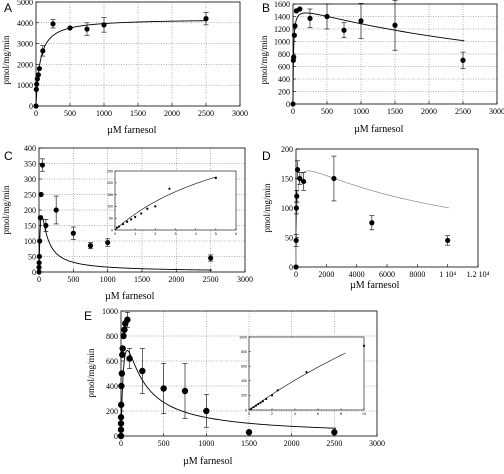  What do you see at coordinates (282, 17) in the screenshot?
I see `y-tick-label: 1400` at bounding box center [282, 17].